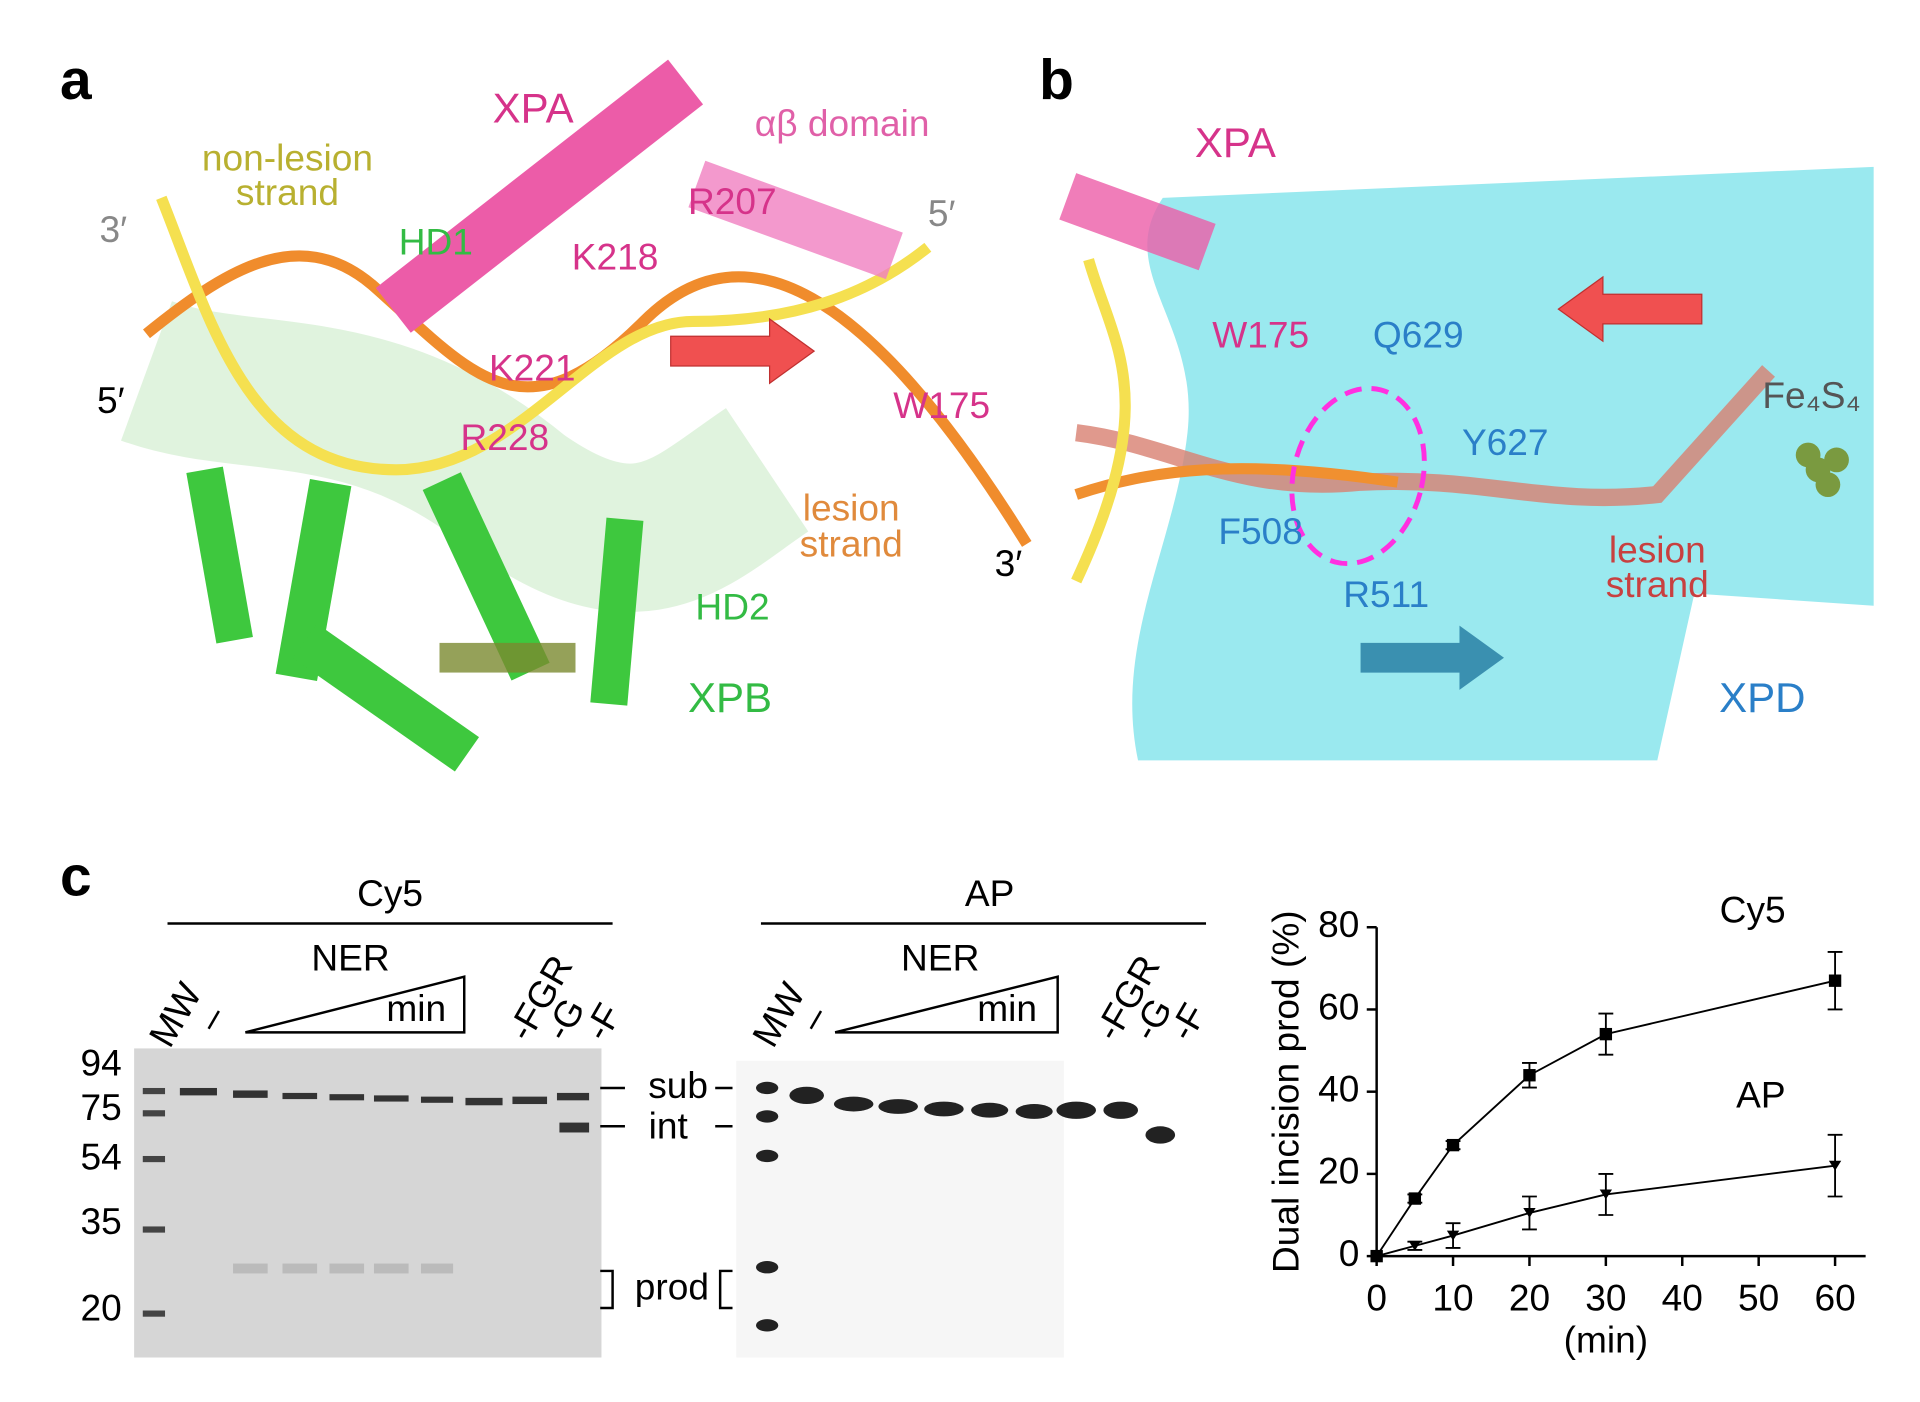 This screenshot has height=1402, width=1920. What do you see at coordinates (1529, 1297) in the screenshot?
I see `x-tick-label: 20` at bounding box center [1529, 1297].